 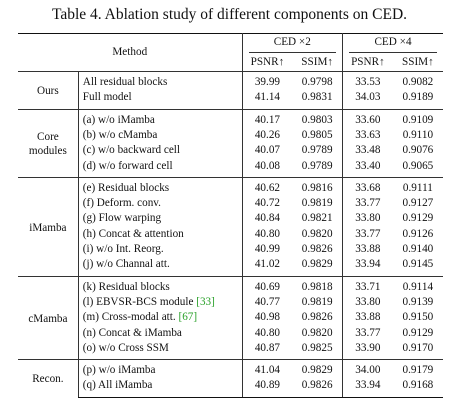 I want to click on method-cell: (k) Residual blocks, so click(x=160, y=285).